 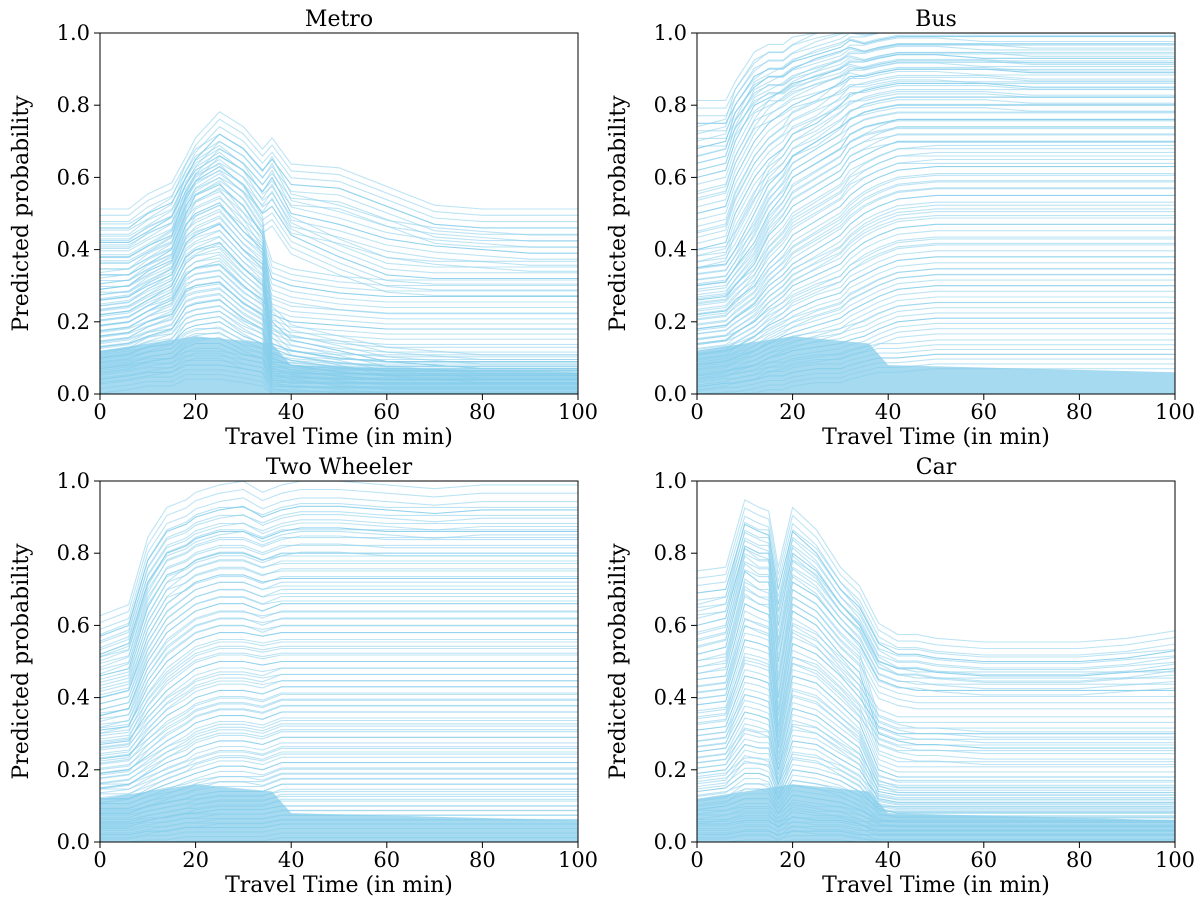 What do you see at coordinates (936, 437) in the screenshot?
I see `x-axis-label: Travel Time (in min)` at bounding box center [936, 437].